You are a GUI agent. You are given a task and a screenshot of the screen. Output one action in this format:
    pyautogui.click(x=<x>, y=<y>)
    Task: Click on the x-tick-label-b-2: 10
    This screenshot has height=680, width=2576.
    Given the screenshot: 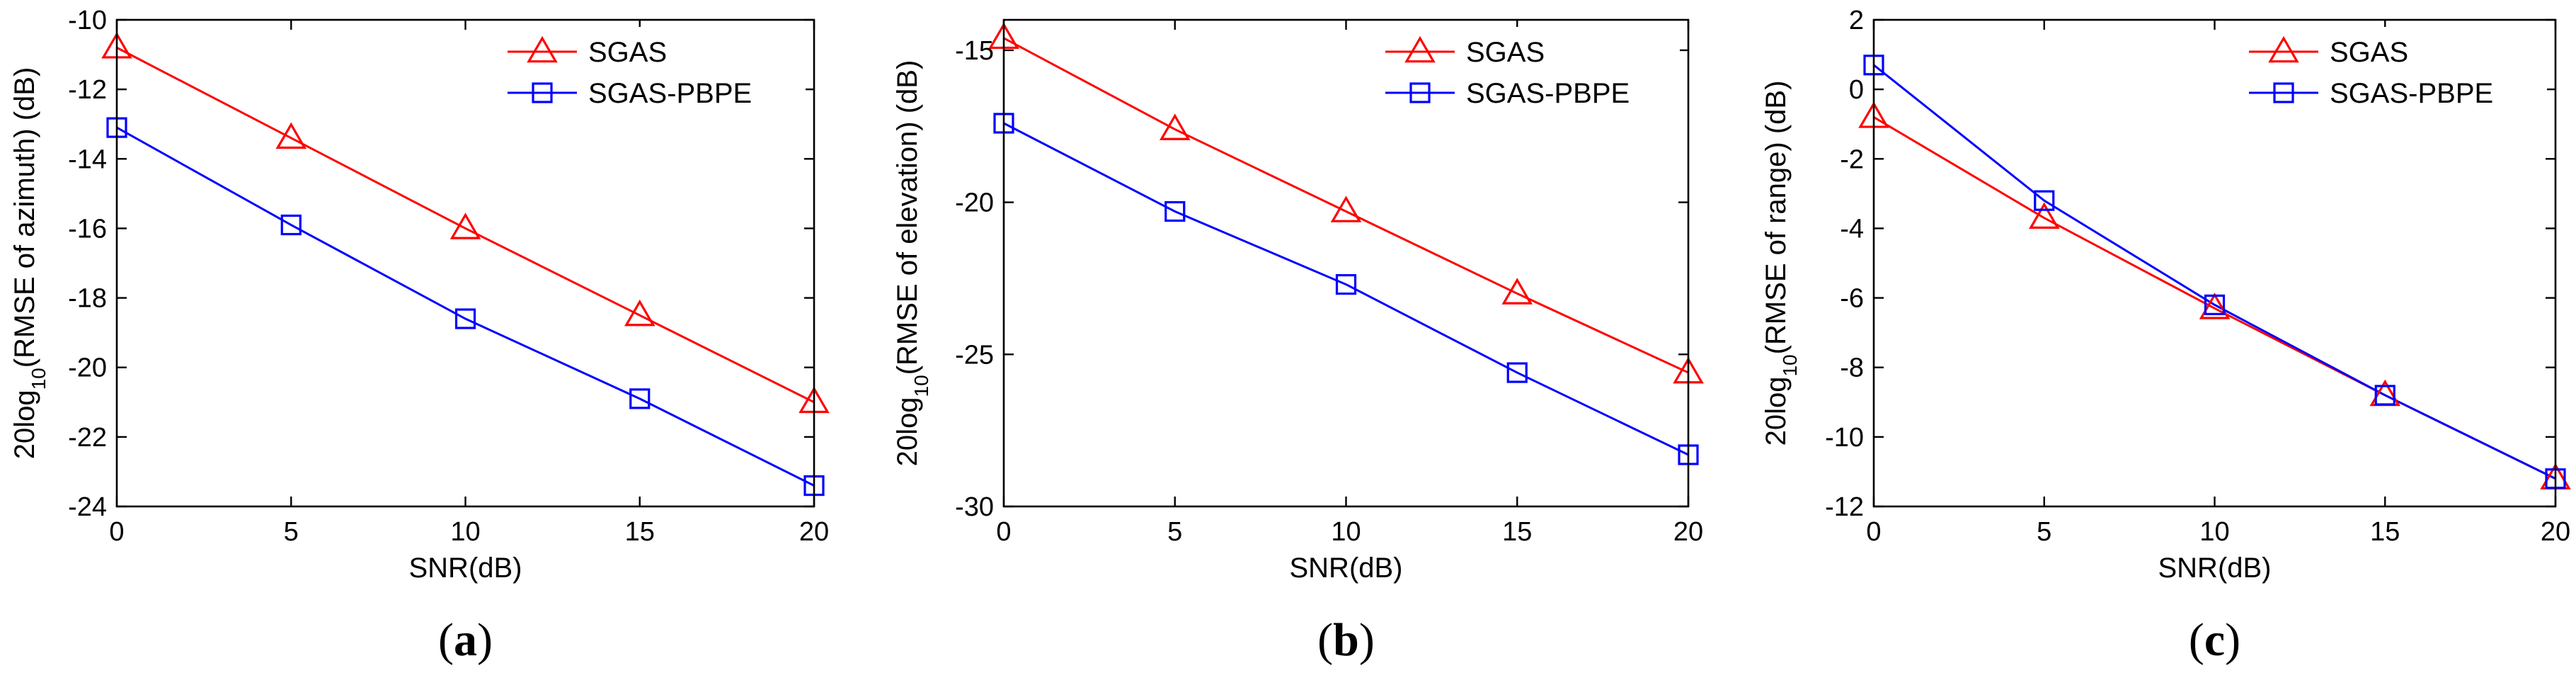 What is the action you would take?
    pyautogui.click(x=1346, y=532)
    